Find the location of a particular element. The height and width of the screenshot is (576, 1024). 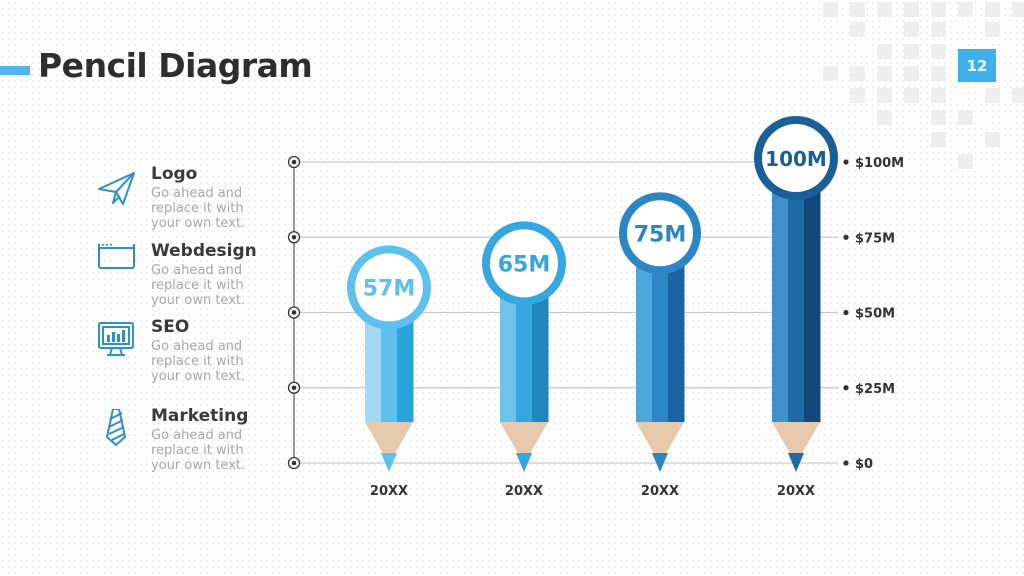

y-tick-label: $75M is located at coordinates (875, 238).